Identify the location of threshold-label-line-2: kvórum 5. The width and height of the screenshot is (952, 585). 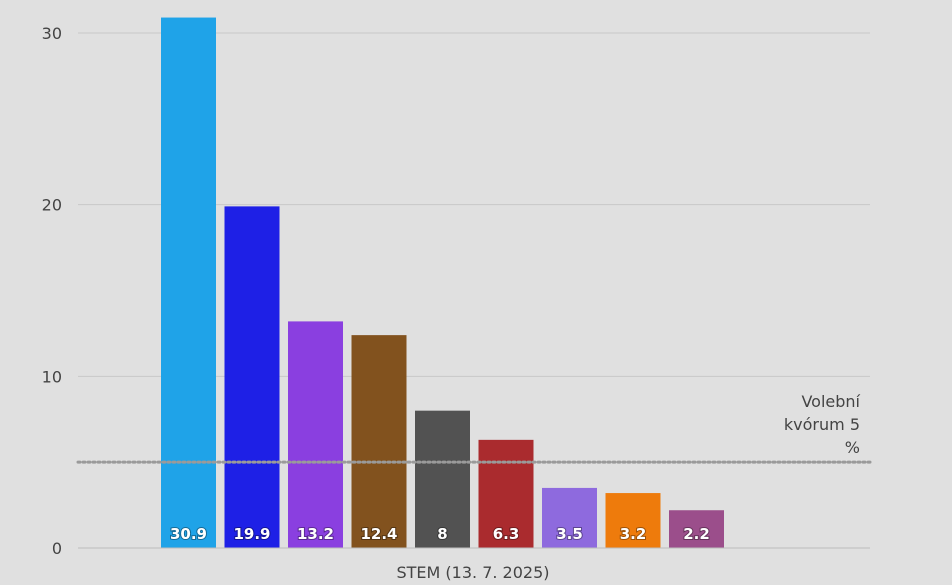
(822, 424).